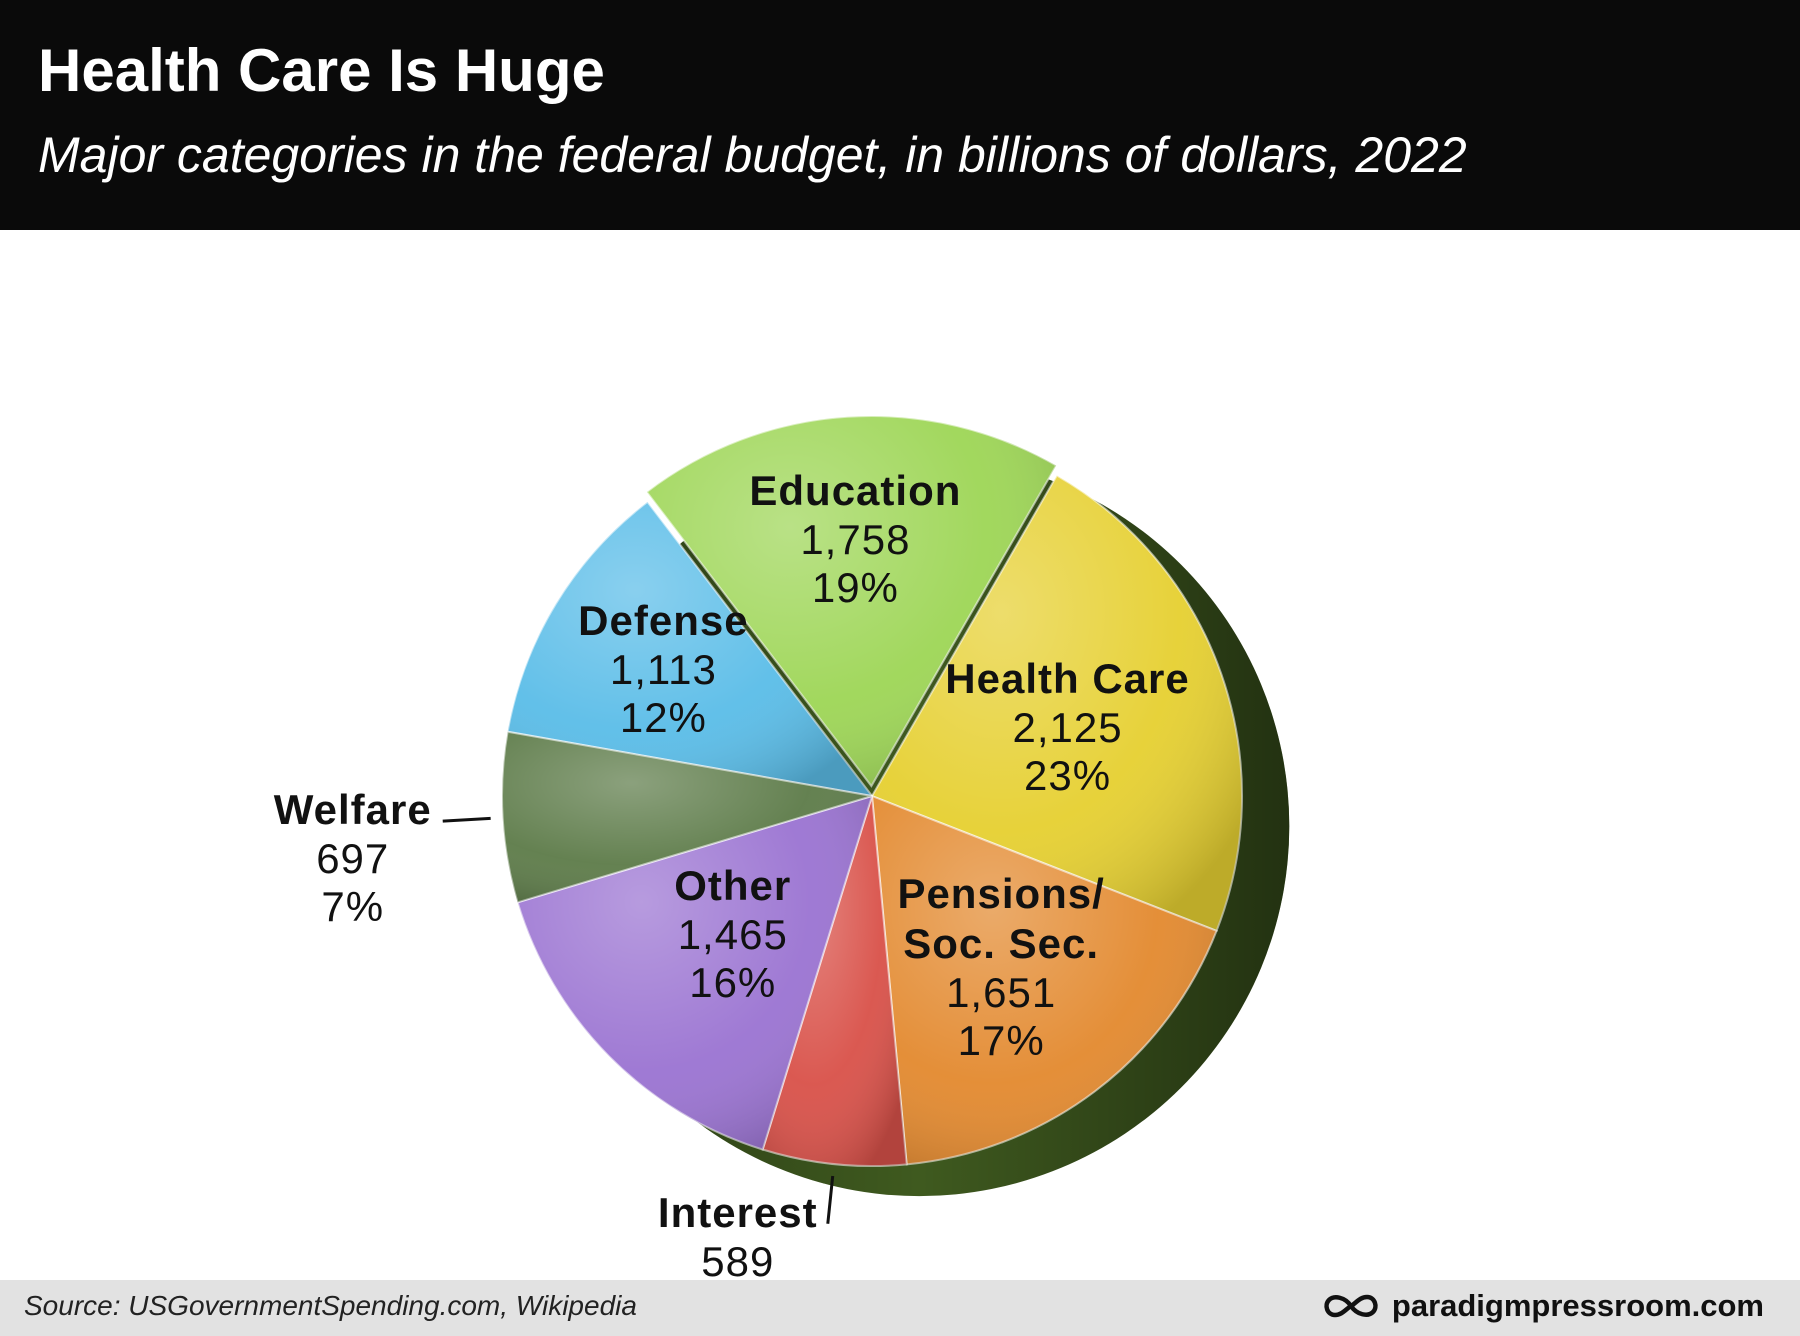 The height and width of the screenshot is (1336, 1800). I want to click on slice-label-value: 589, so click(738, 1261).